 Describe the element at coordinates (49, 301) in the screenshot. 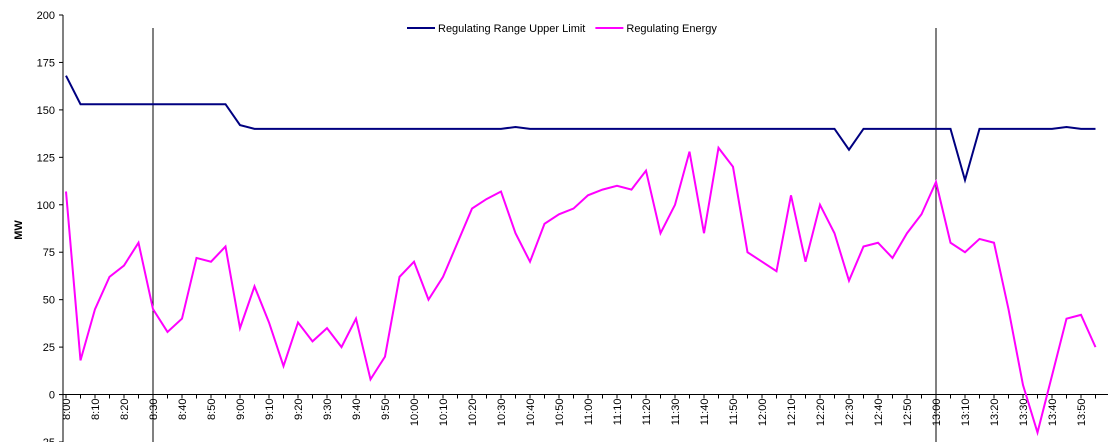

I see `y-tick-label: 50` at that location.